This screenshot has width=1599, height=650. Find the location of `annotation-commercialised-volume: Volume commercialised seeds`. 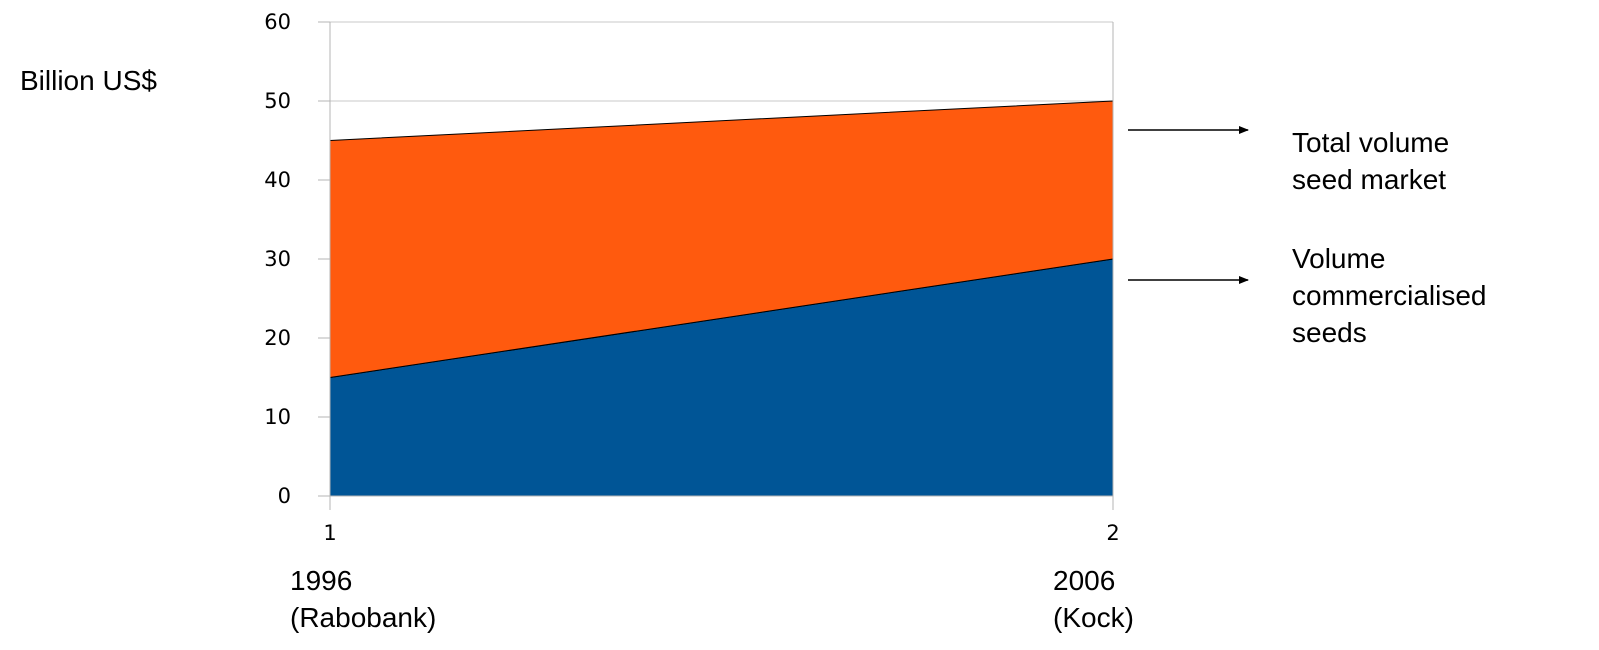

annotation-commercialised-volume: Volume commercialised seeds is located at coordinates (1389, 295).